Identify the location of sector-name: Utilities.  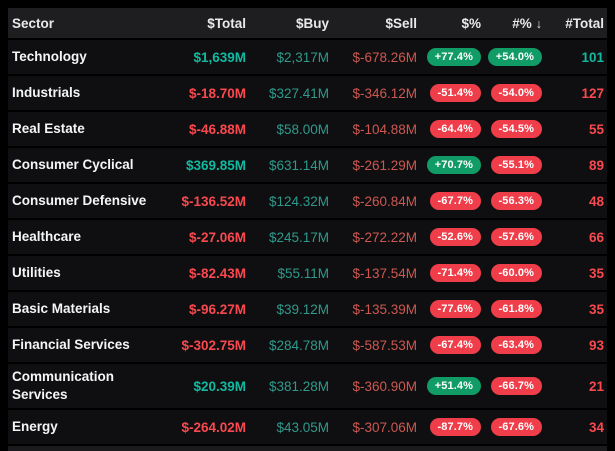
(36, 272).